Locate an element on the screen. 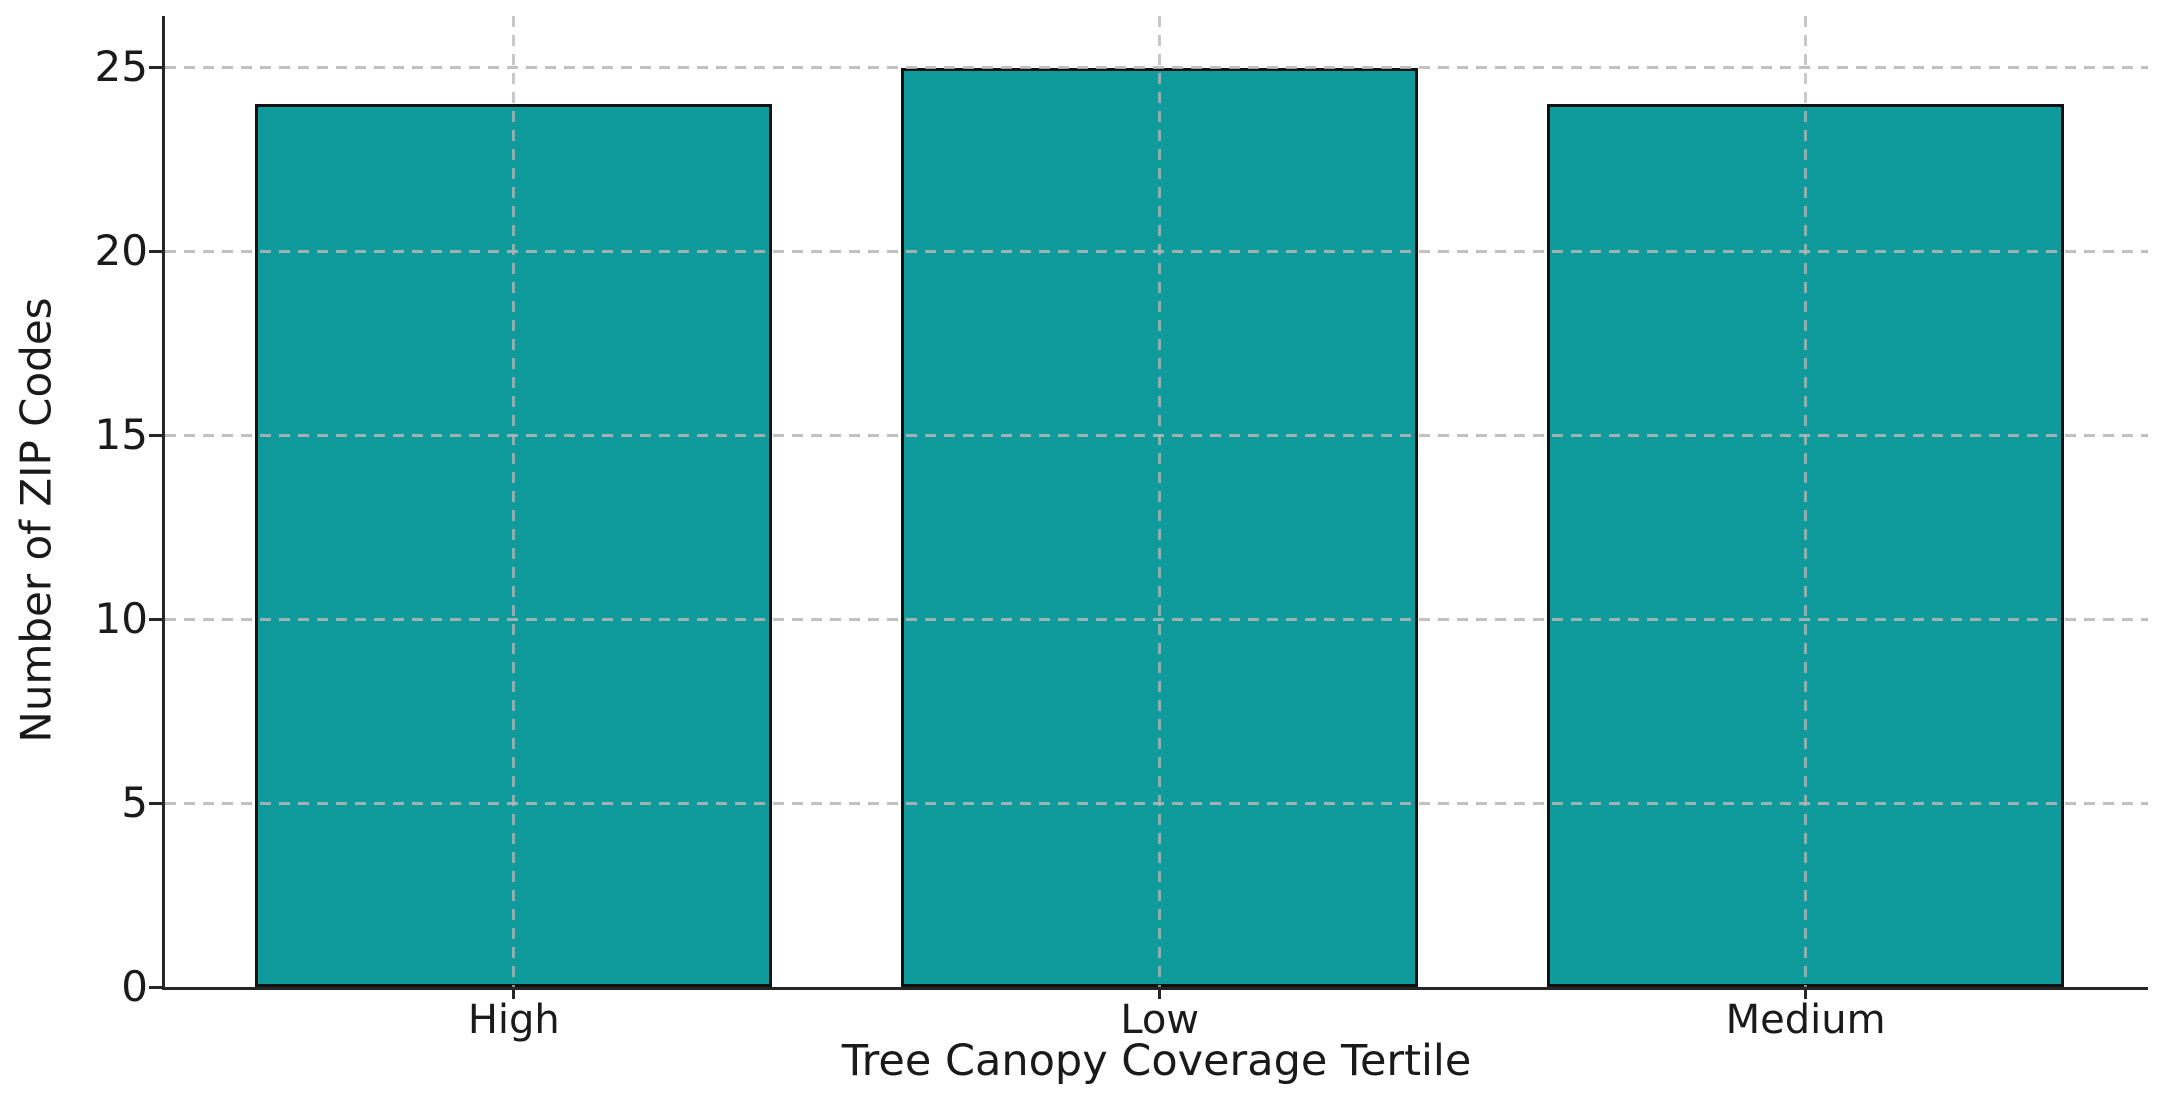 Image resolution: width=2182 pixels, height=1109 pixels. v-gridline-high is located at coordinates (514, 501).